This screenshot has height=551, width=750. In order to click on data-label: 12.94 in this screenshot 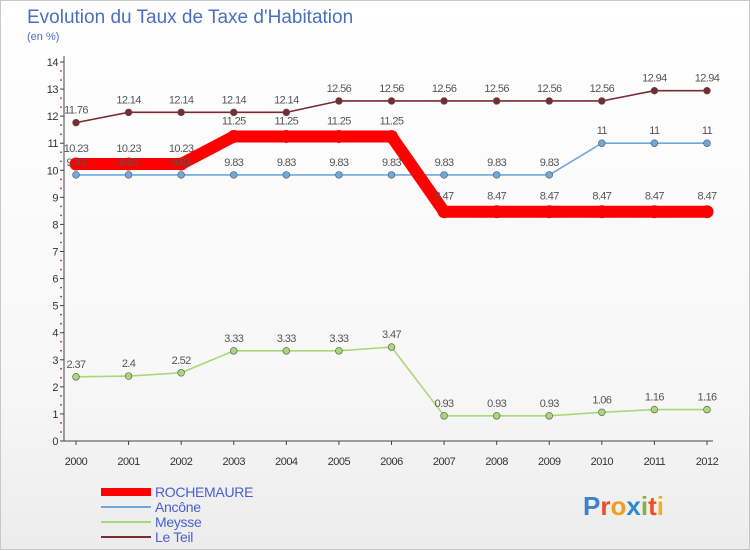, I will do `click(707, 79)`.